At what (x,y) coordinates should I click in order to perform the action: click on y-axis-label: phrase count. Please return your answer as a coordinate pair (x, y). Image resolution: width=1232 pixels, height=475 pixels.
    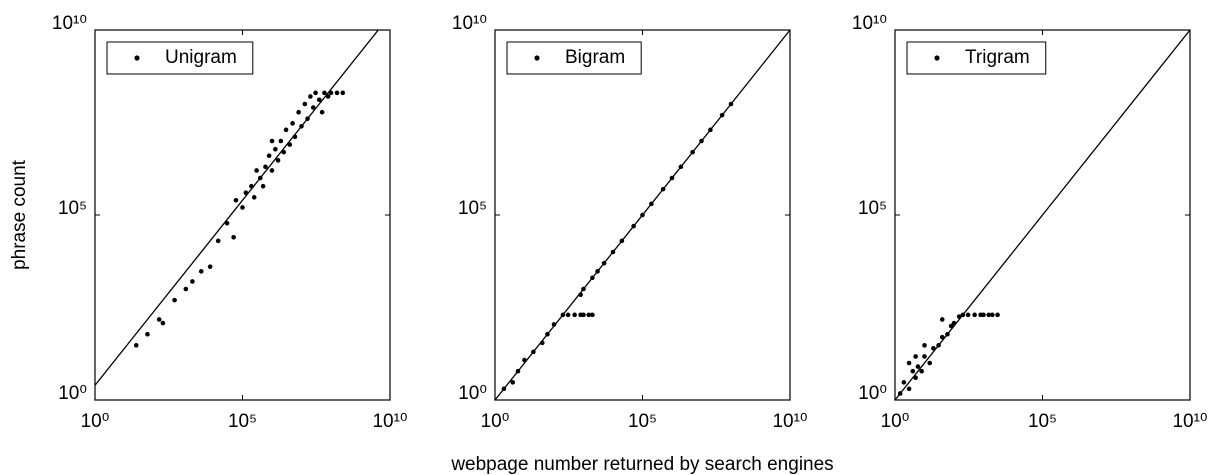
    Looking at the image, I should click on (19, 214).